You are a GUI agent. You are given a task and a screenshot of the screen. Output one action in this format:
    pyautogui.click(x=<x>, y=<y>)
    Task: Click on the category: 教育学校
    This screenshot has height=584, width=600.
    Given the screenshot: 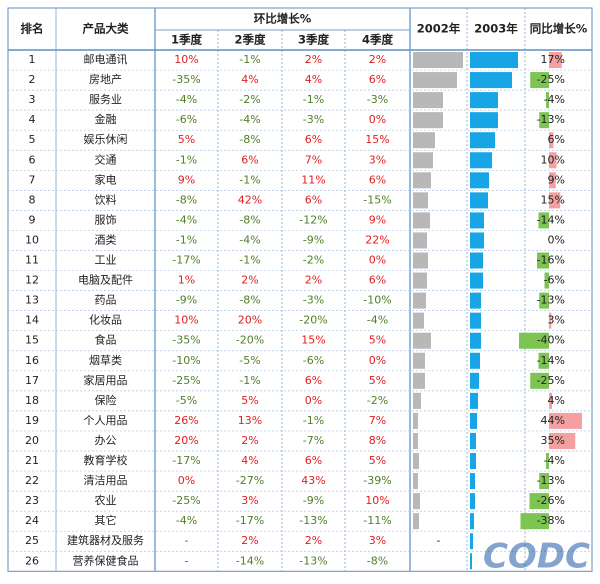 What is the action you would take?
    pyautogui.click(x=106, y=460)
    